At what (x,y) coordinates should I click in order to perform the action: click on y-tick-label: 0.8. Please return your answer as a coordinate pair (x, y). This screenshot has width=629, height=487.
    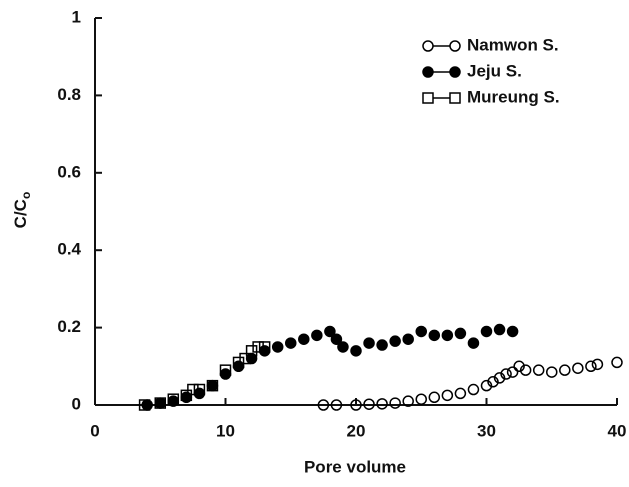
    Looking at the image, I should click on (69, 94).